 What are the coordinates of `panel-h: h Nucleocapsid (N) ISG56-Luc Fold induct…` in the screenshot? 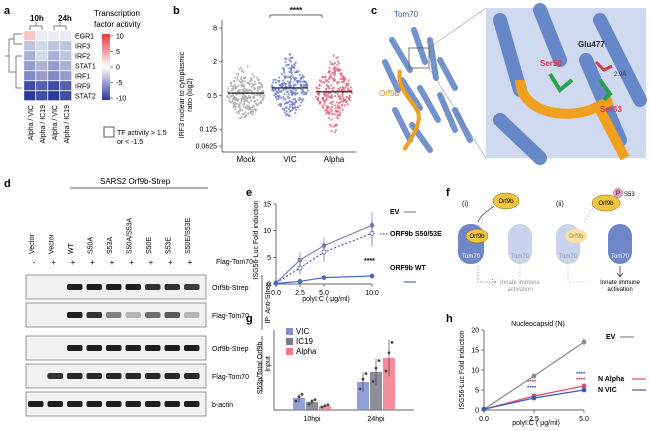 It's located at (546, 370).